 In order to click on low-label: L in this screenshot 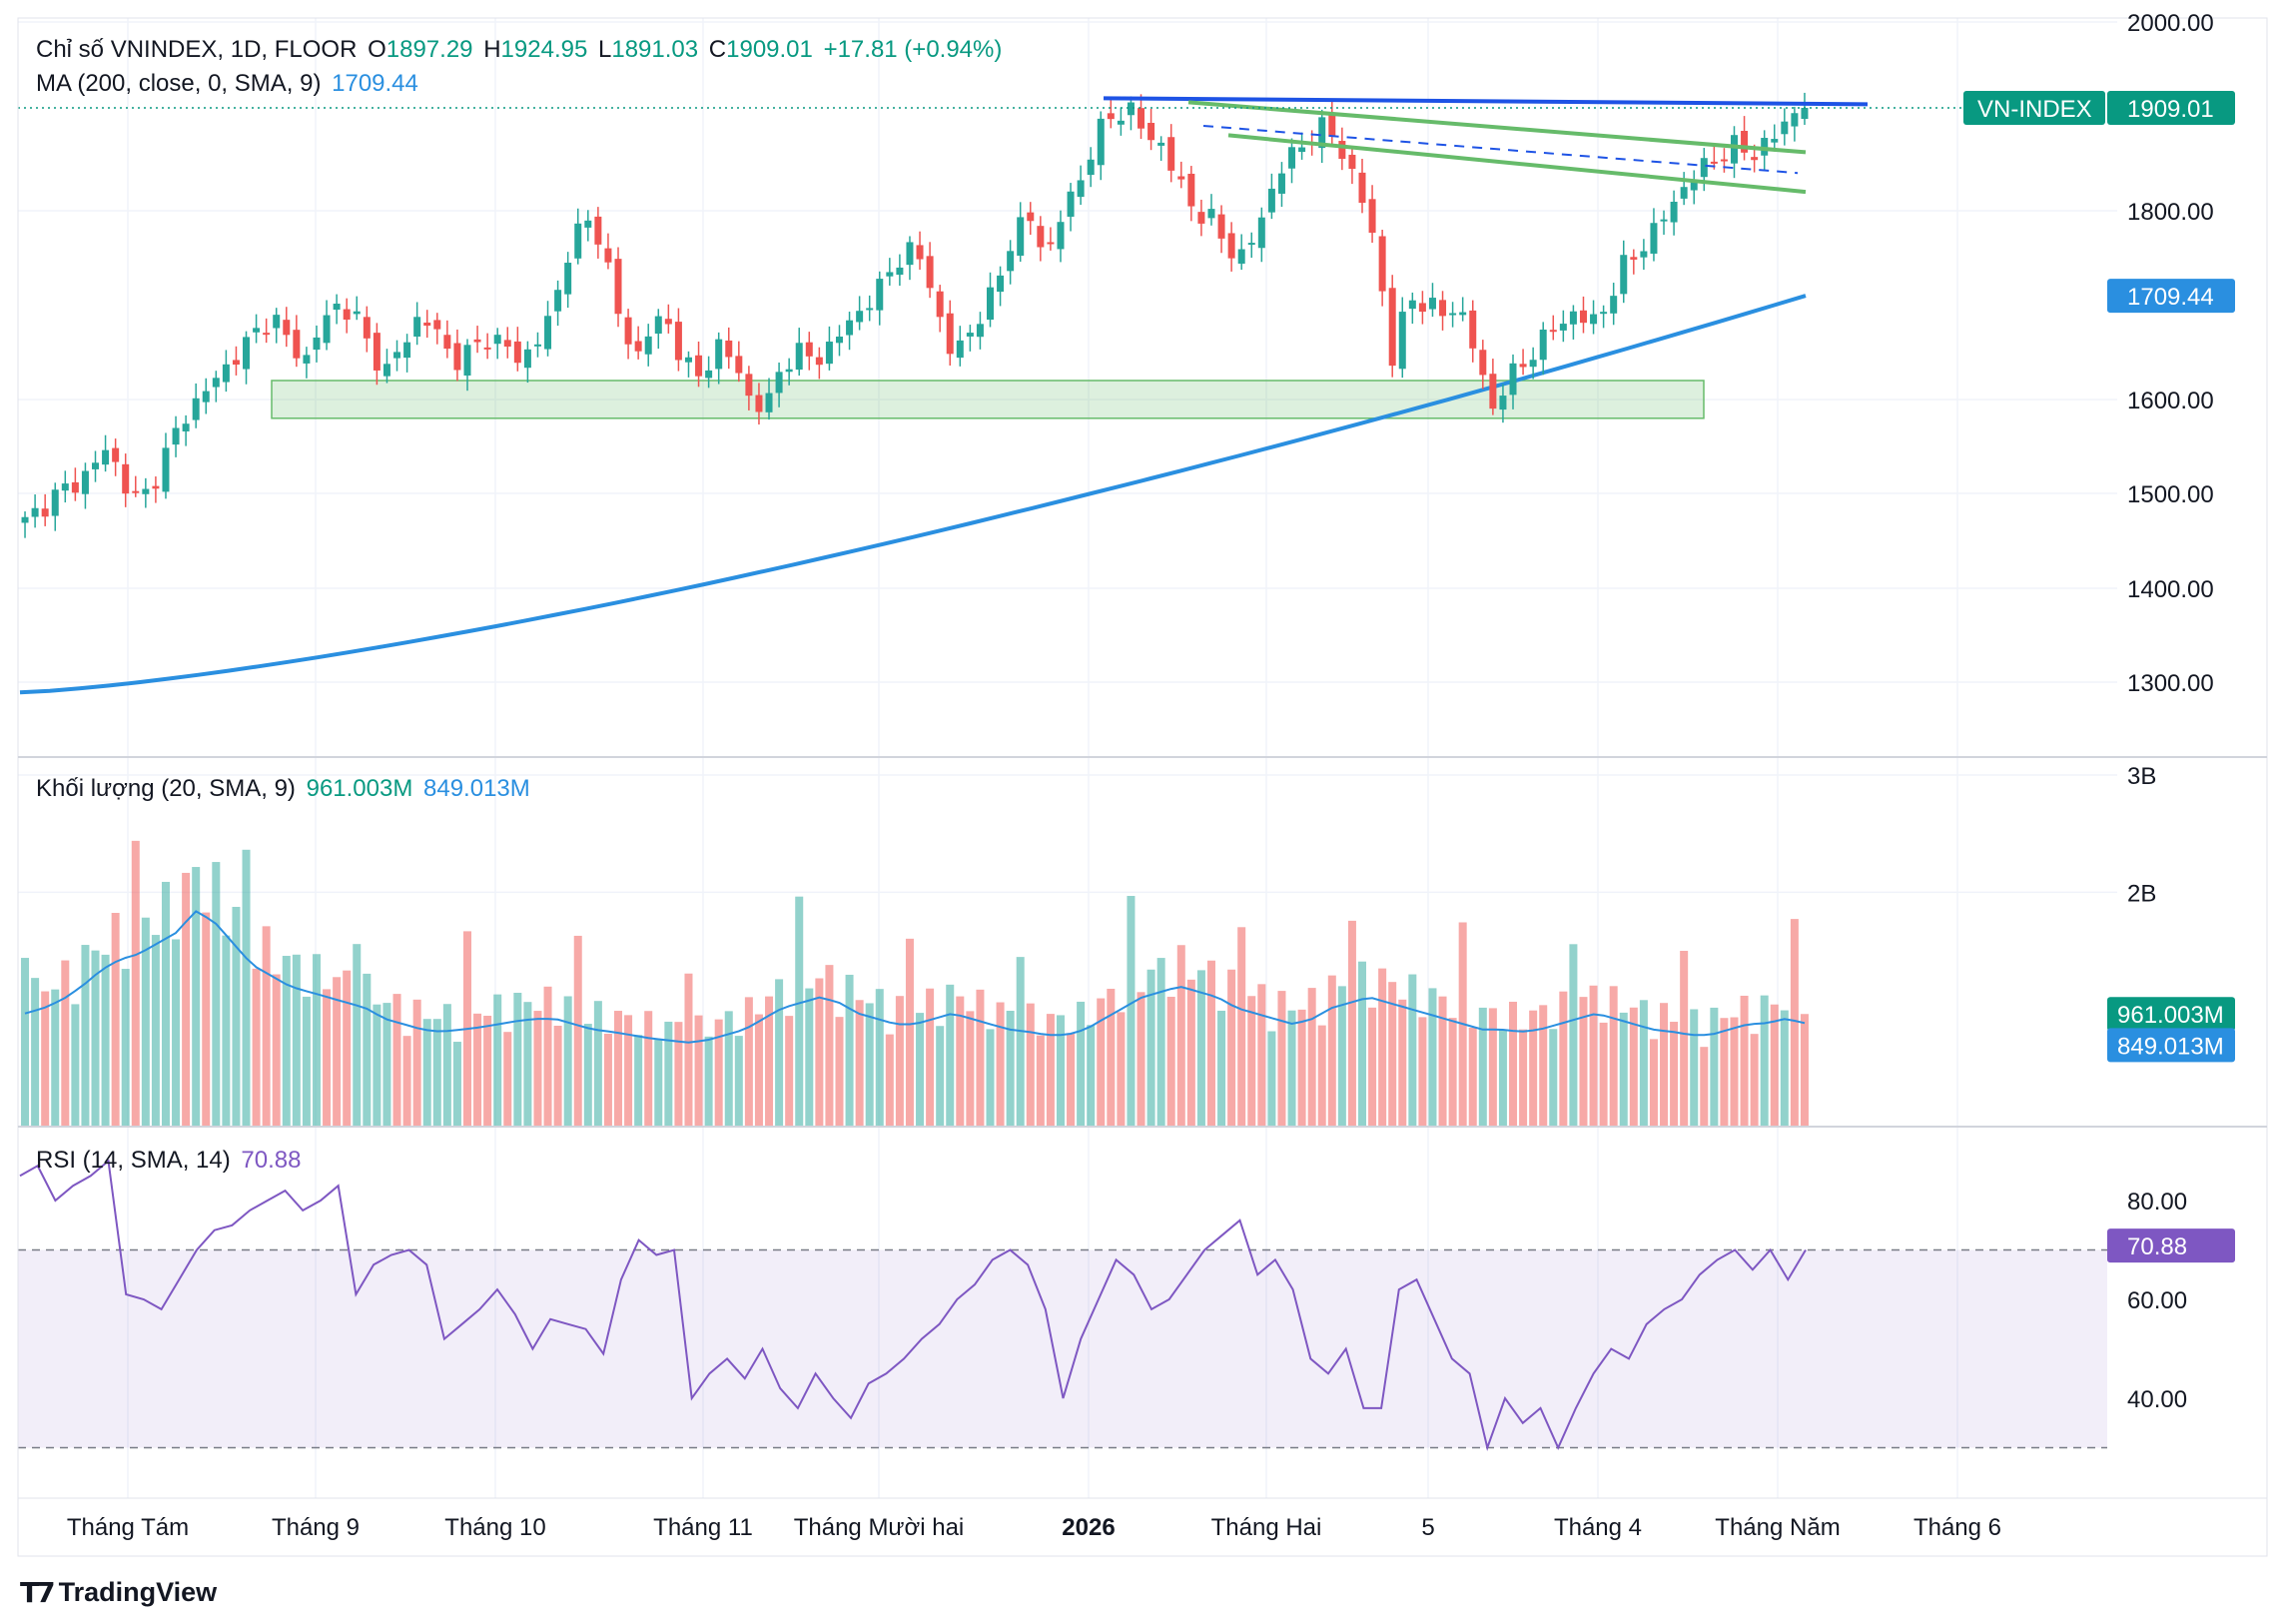, I will do `click(604, 49)`.